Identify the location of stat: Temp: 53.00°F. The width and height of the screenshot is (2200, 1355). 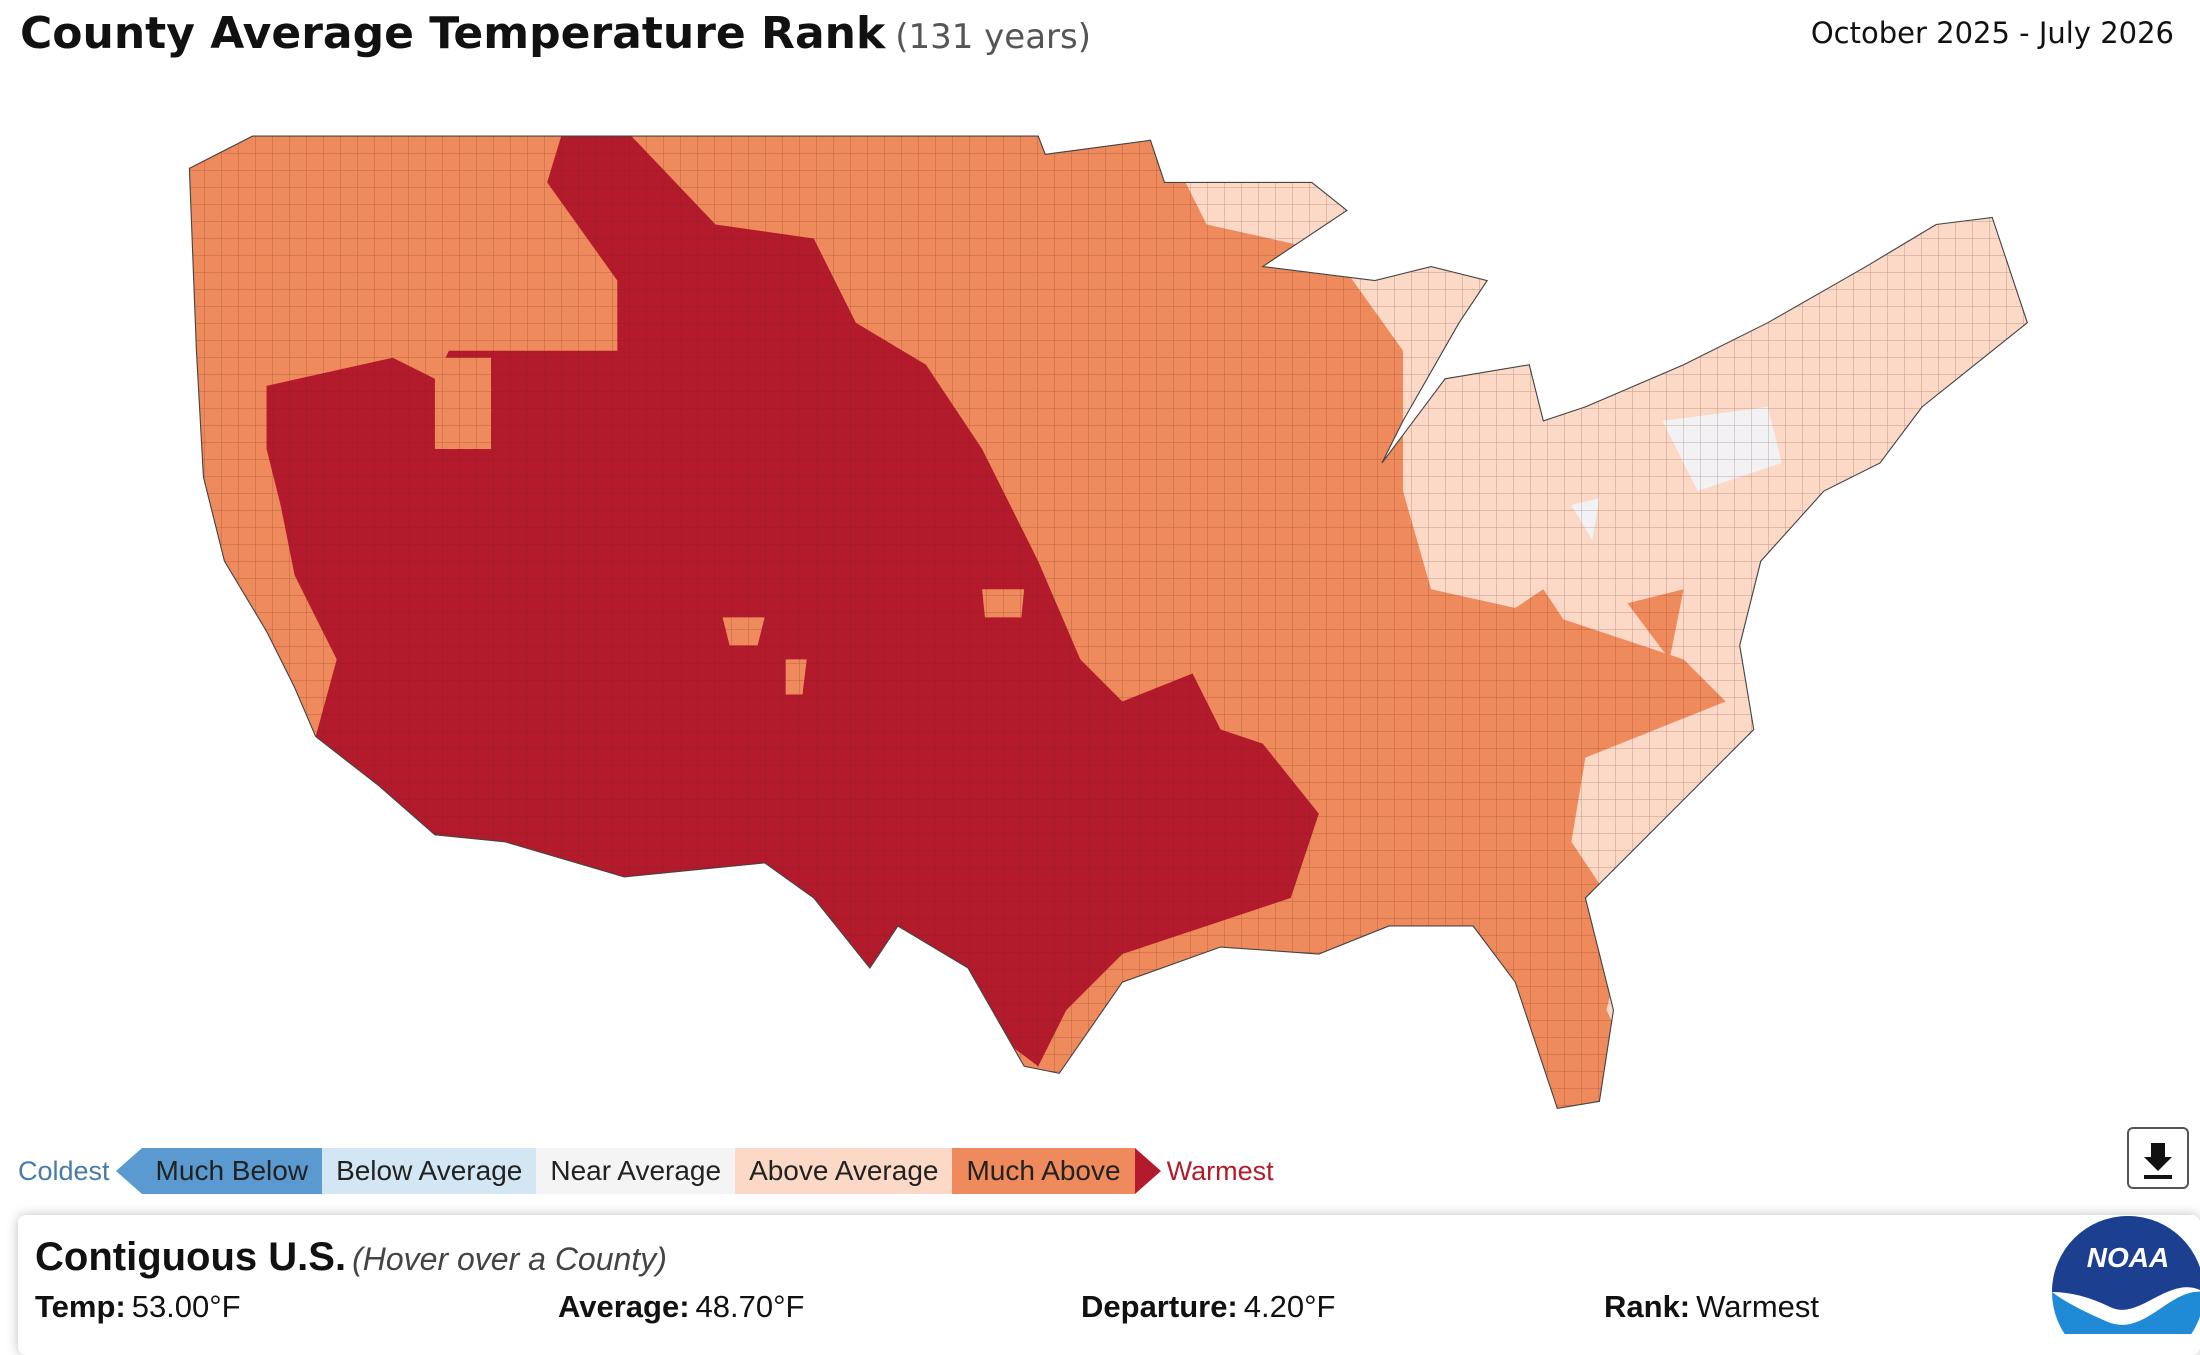
(296, 1307).